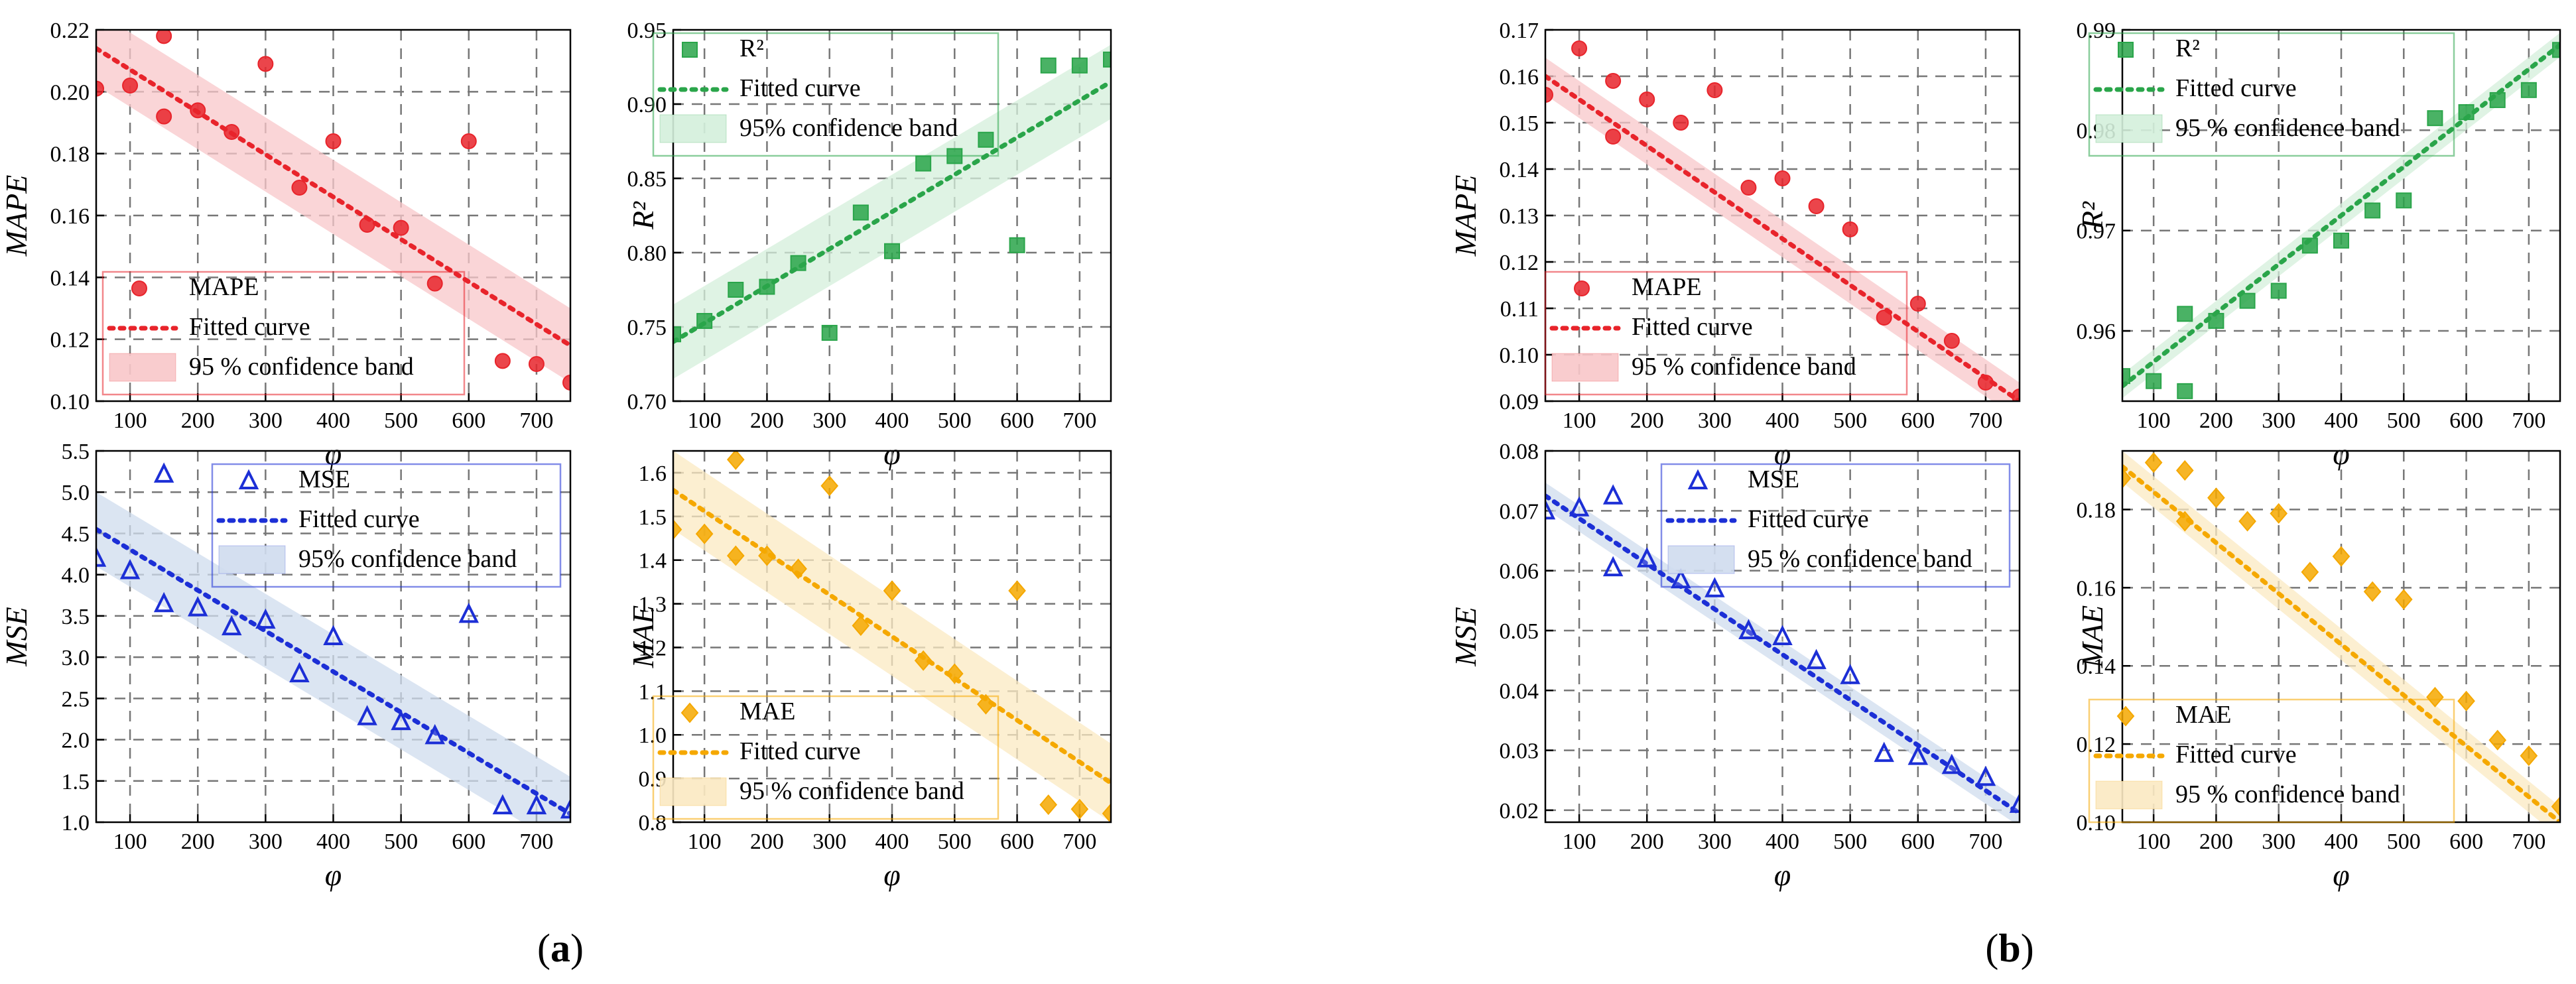 The height and width of the screenshot is (984, 2576). I want to click on y-tick-label: 0.10, so click(1519, 355).